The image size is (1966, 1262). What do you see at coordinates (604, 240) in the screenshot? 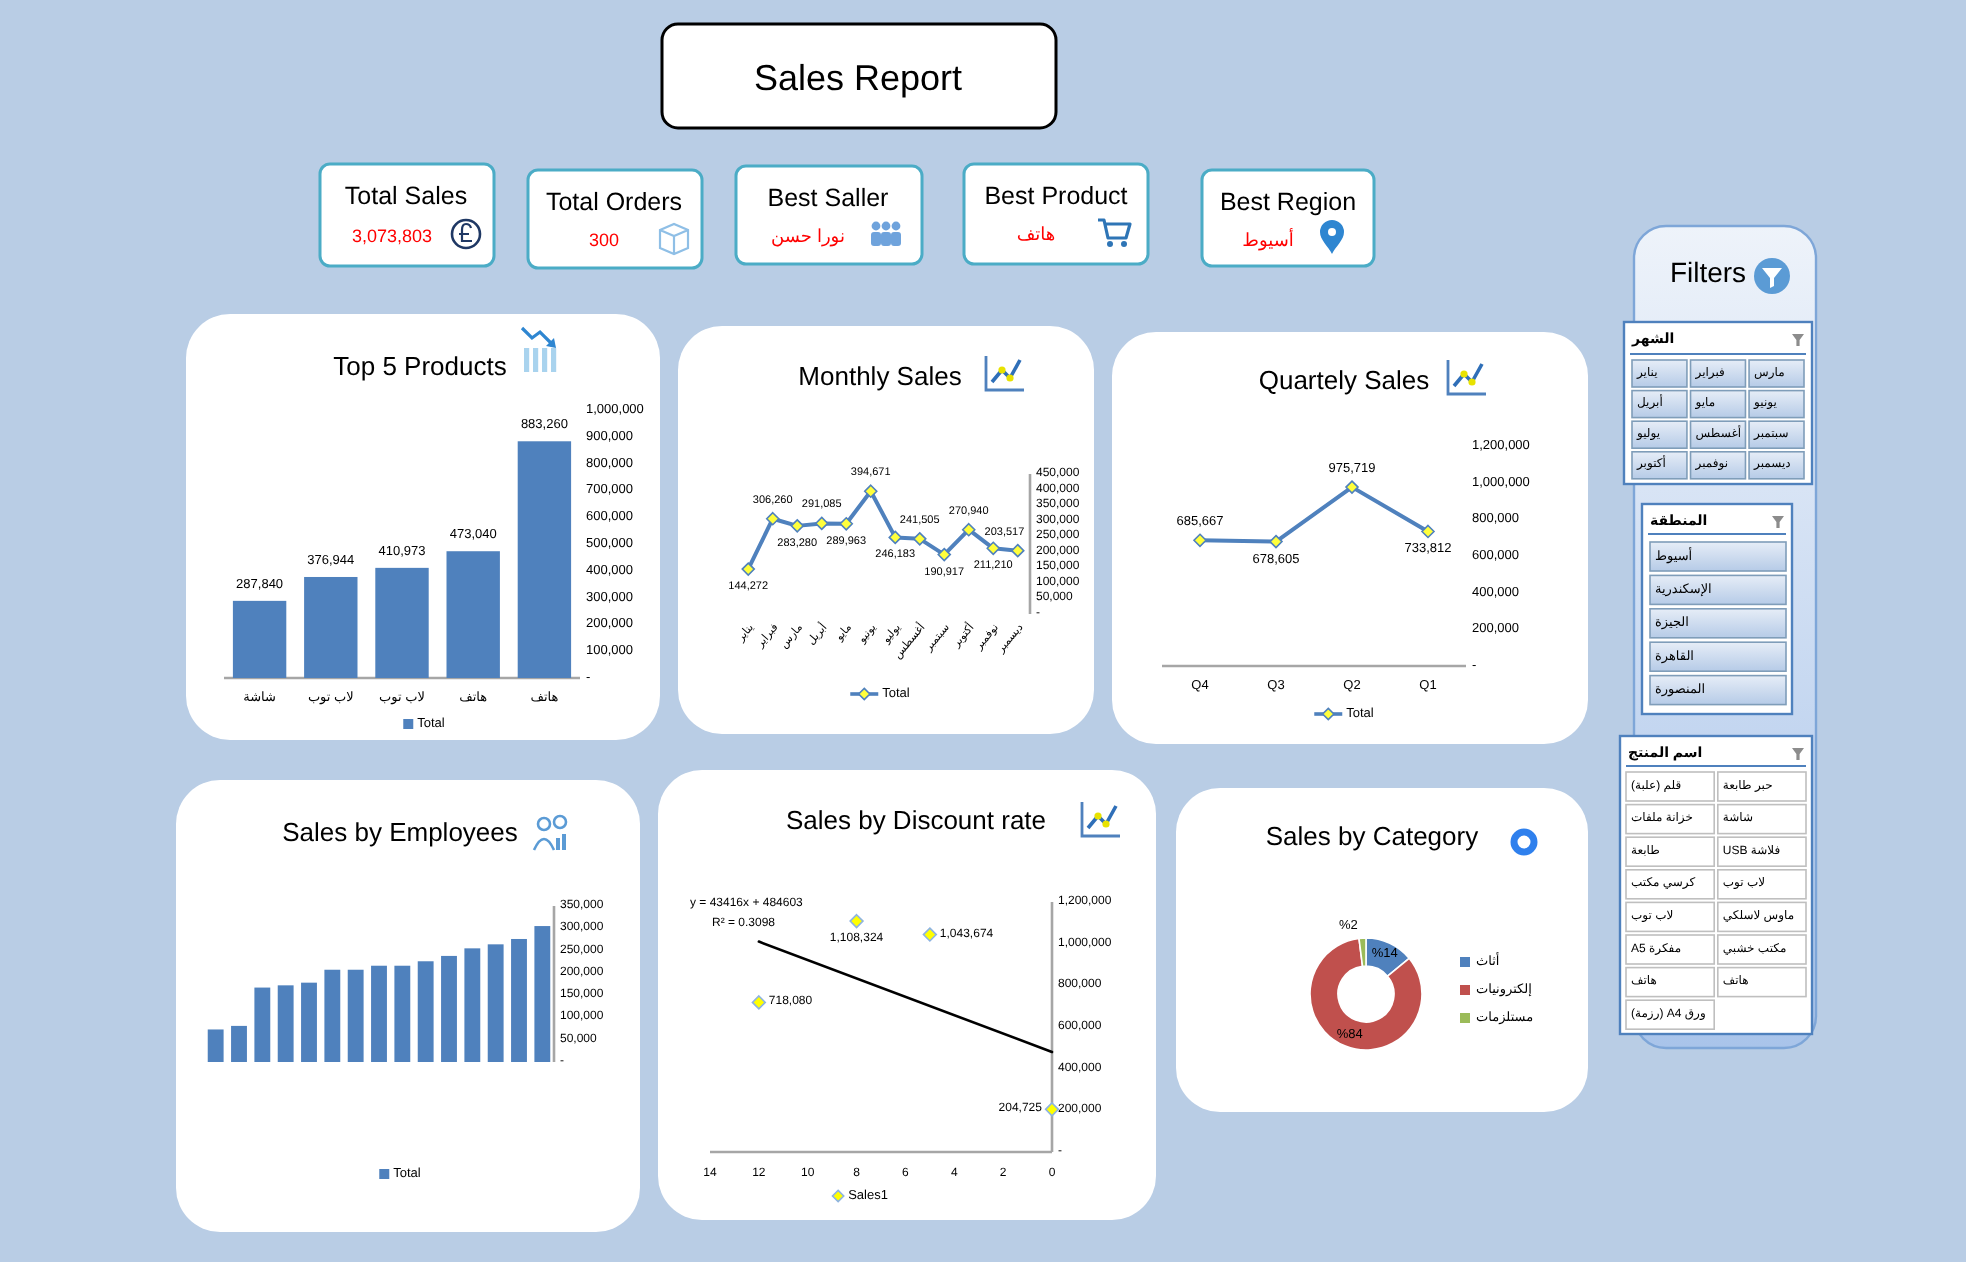
I see `text: 300` at bounding box center [604, 240].